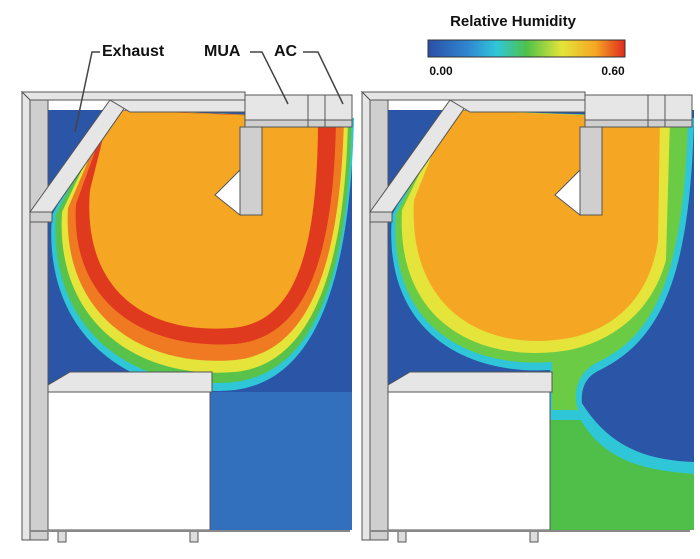 The width and height of the screenshot is (700, 559). Describe the element at coordinates (441, 71) in the screenshot. I see `colorbar-label: 0.00` at that location.